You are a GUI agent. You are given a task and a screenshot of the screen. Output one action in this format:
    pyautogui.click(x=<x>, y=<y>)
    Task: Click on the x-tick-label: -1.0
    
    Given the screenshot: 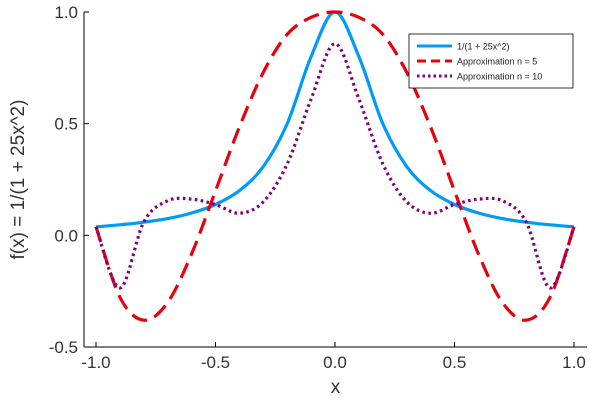 What is the action you would take?
    pyautogui.click(x=95, y=362)
    